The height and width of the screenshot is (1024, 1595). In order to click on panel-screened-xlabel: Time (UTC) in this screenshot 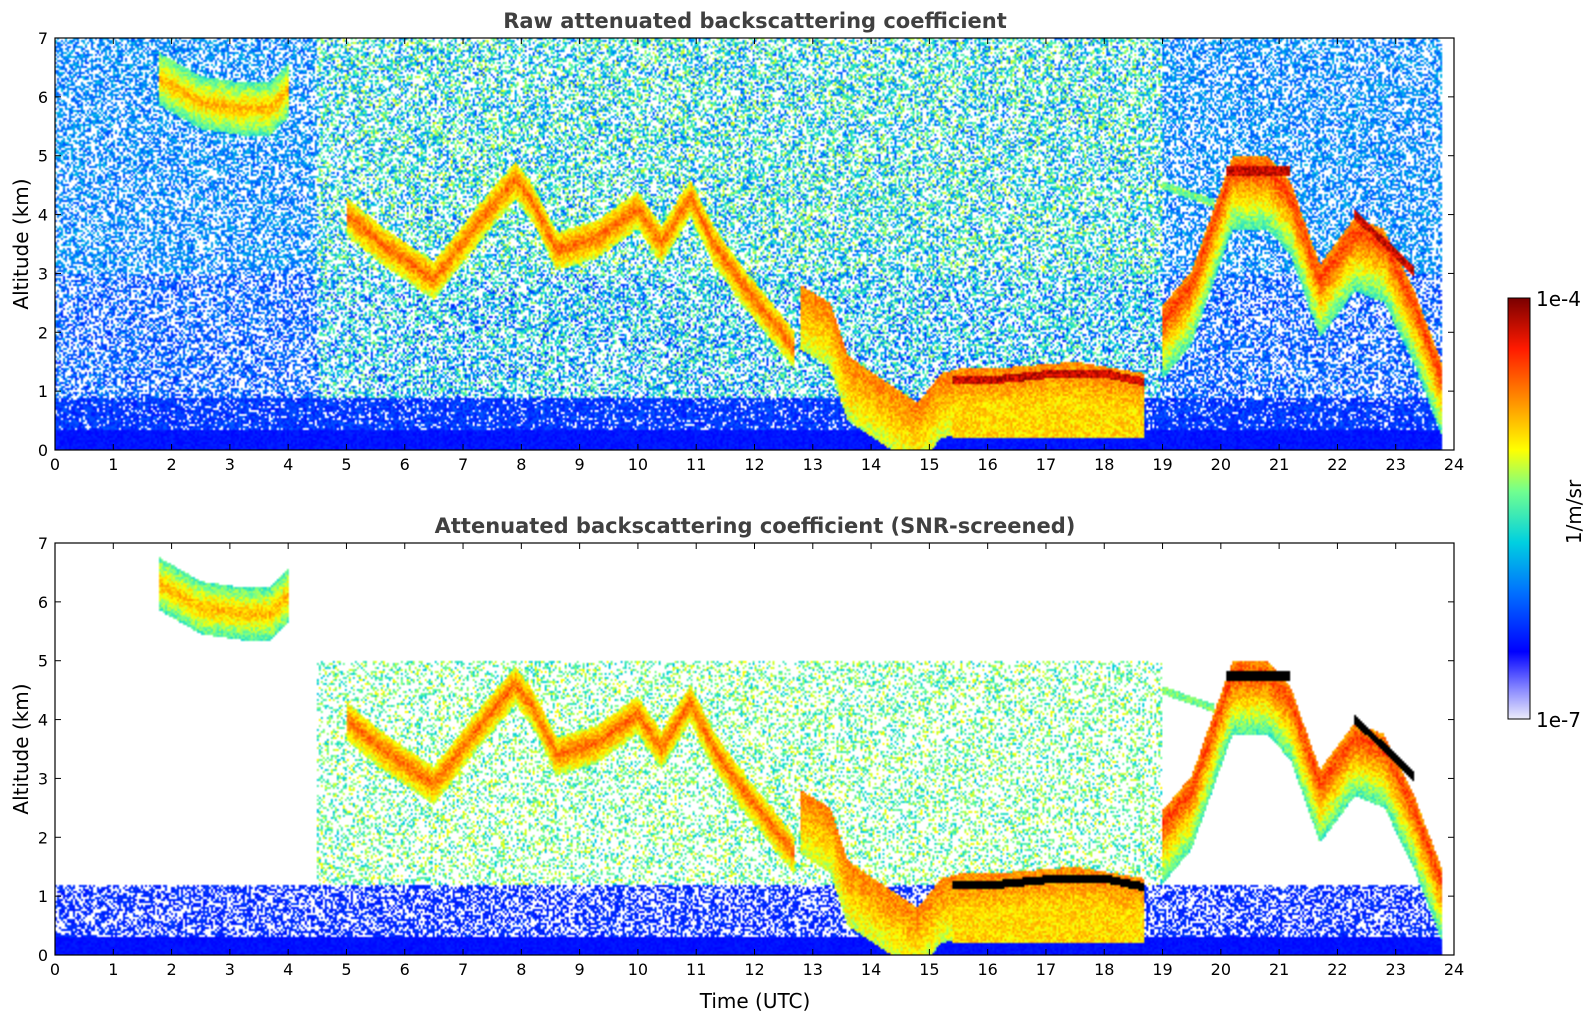, I will do `click(755, 1001)`.